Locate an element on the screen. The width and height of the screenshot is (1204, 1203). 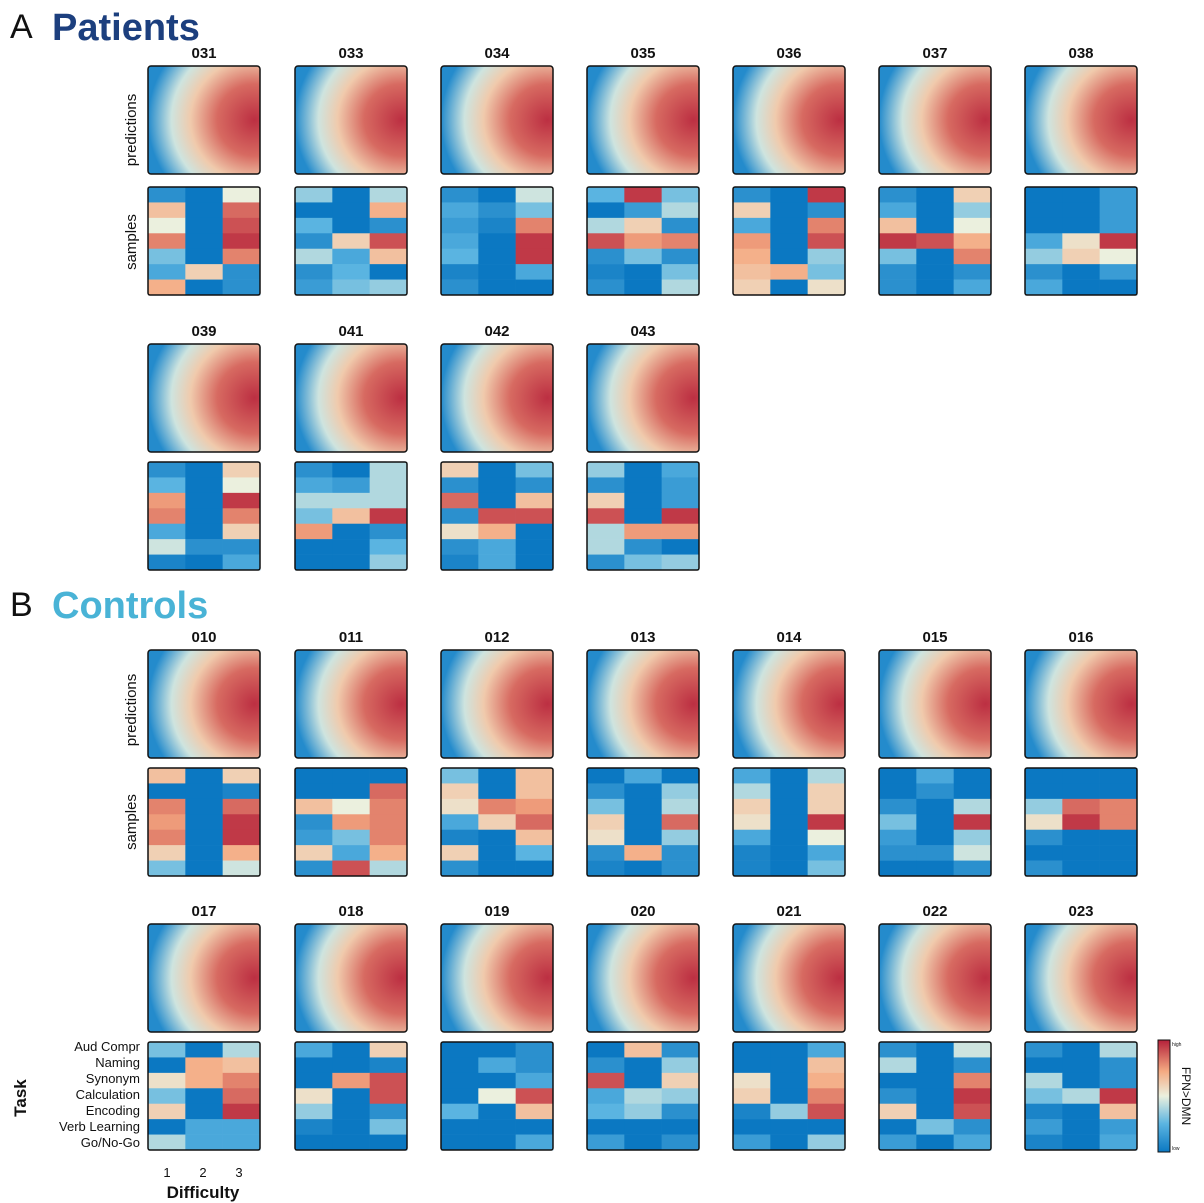
subject-panel-042: 042 is located at coordinates (497, 447).